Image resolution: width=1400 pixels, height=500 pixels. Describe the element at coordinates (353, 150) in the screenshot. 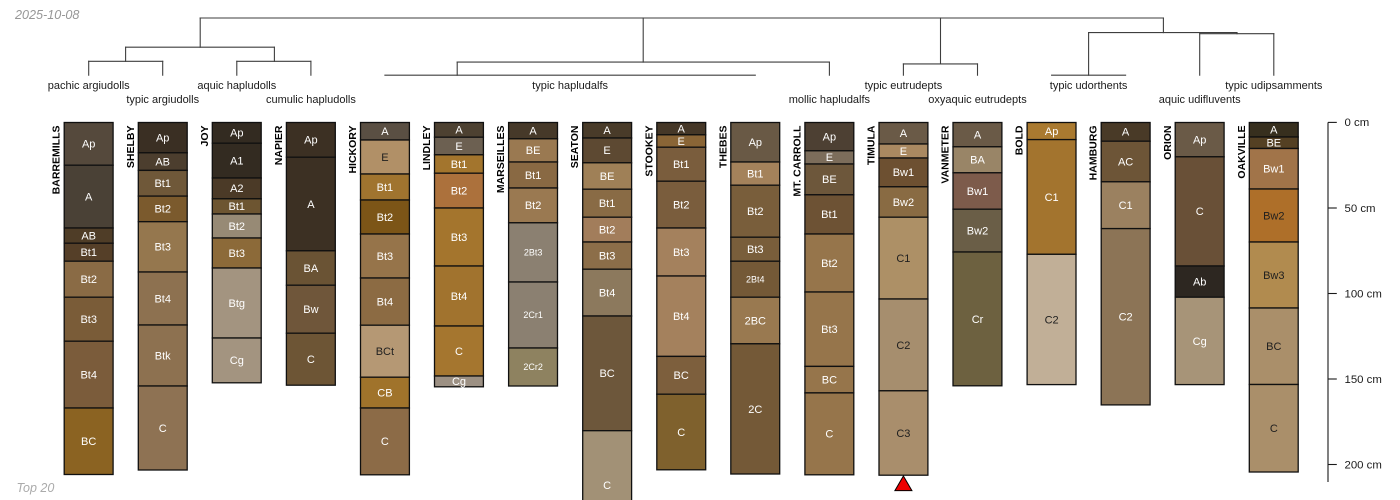

I see `svg-text: HICKORY` at that location.